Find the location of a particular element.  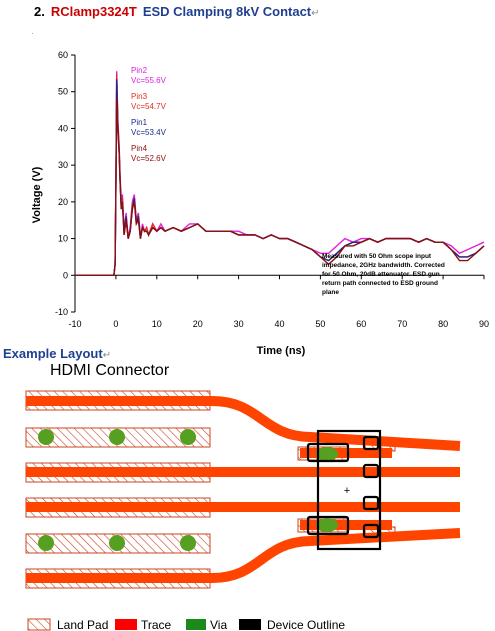

x-tick-label: 30 is located at coordinates (239, 324).